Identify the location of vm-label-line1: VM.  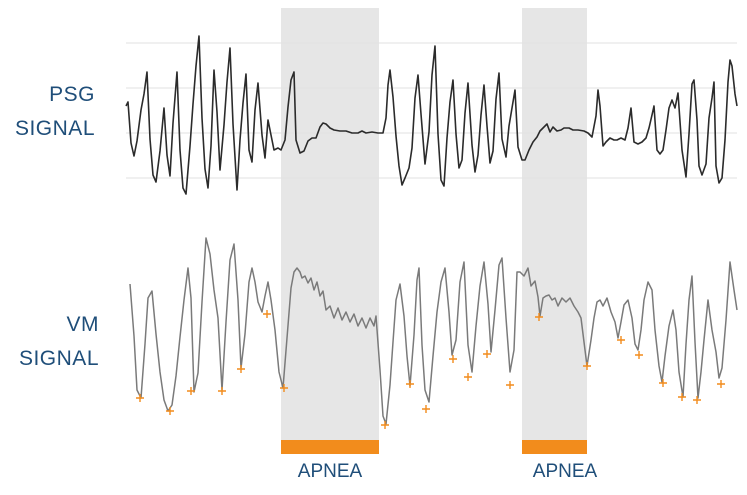
(82, 324).